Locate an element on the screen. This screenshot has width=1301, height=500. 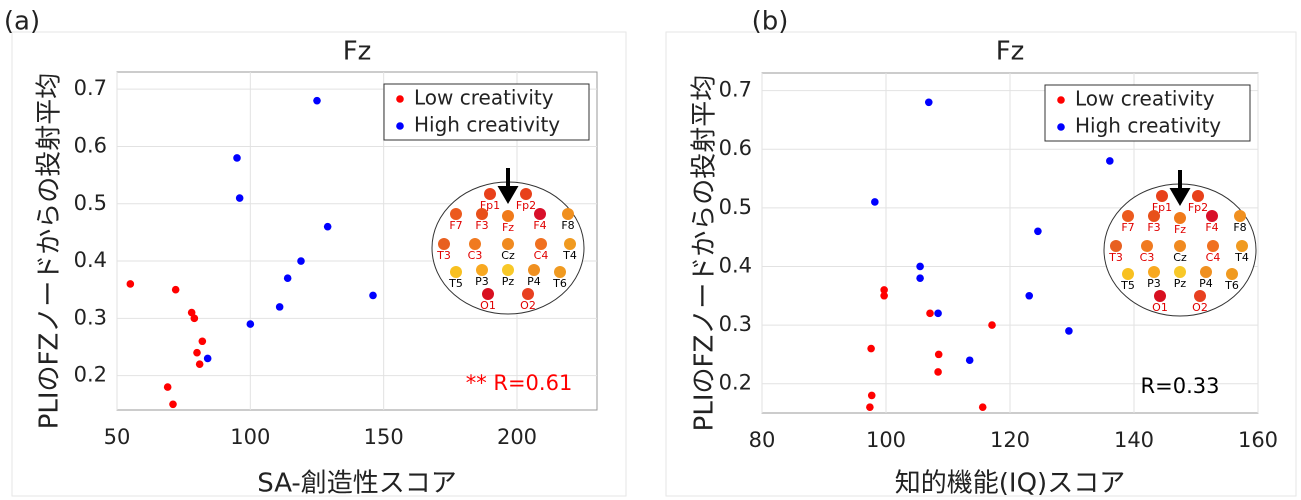
electrode-label: T3 is located at coordinates (1115, 257).